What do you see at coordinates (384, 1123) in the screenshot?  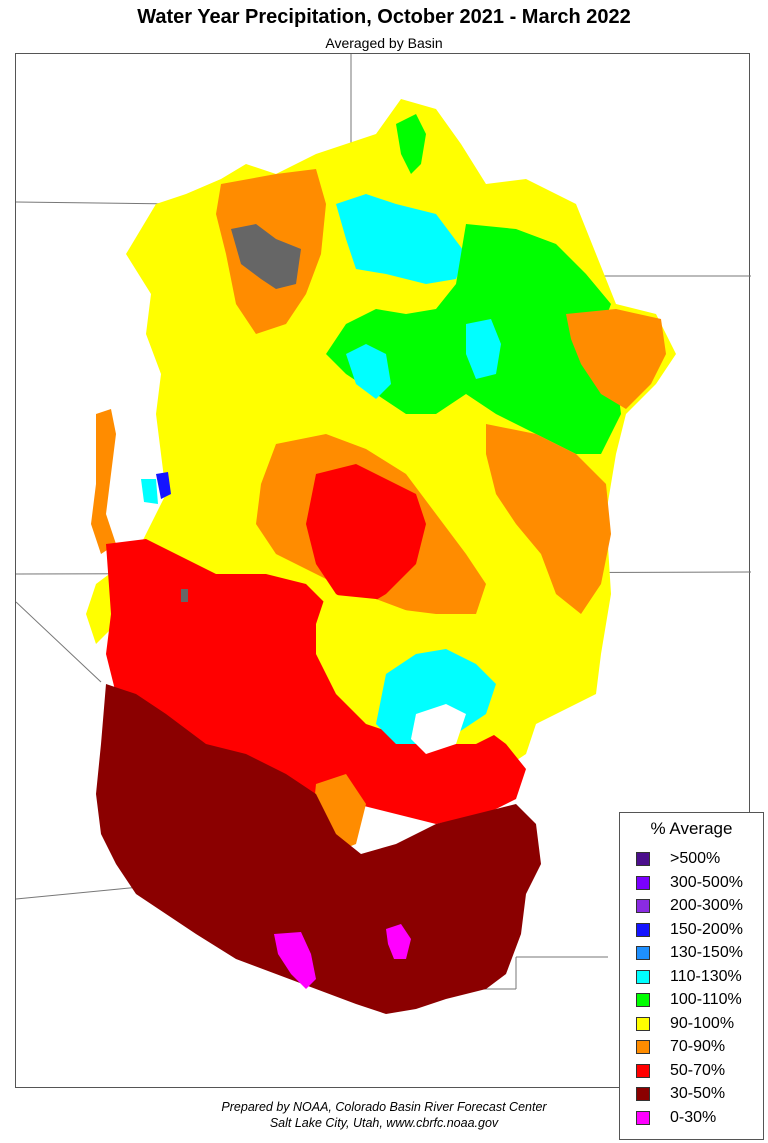 I see `credits-line-2: Salt Lake City, Utah, www.cbrfc.noaa.gov` at bounding box center [384, 1123].